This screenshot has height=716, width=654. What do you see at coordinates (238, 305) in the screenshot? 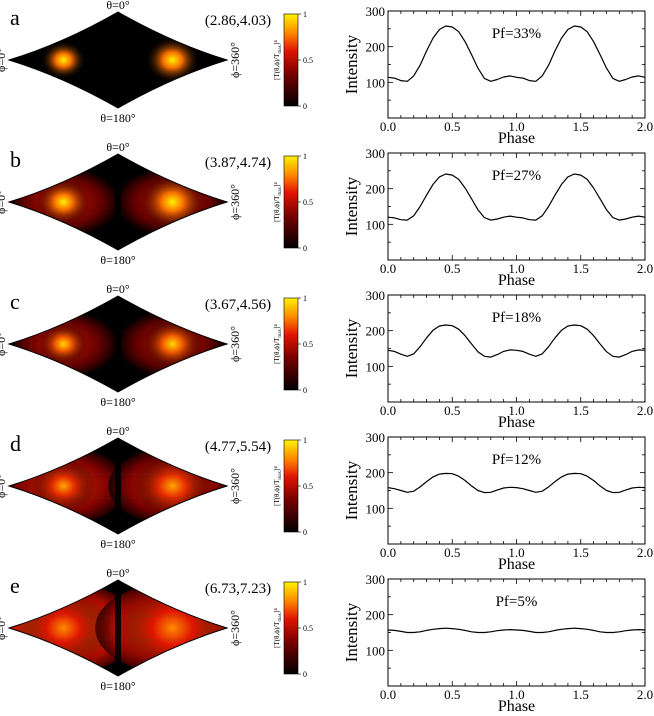
I see `annotation-label: (3.67,4.56)` at bounding box center [238, 305].